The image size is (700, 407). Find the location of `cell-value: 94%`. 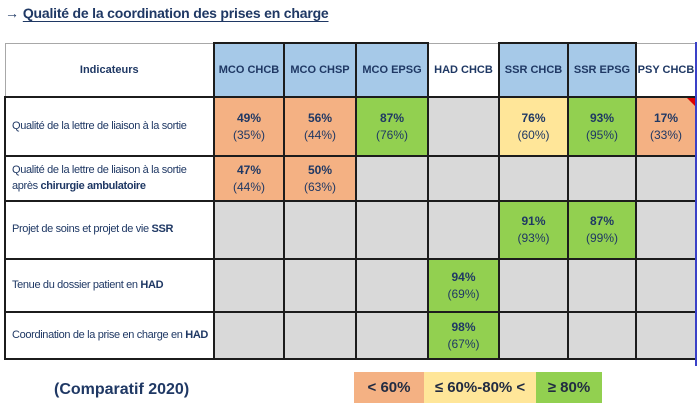

cell-value: 94% is located at coordinates (463, 276).